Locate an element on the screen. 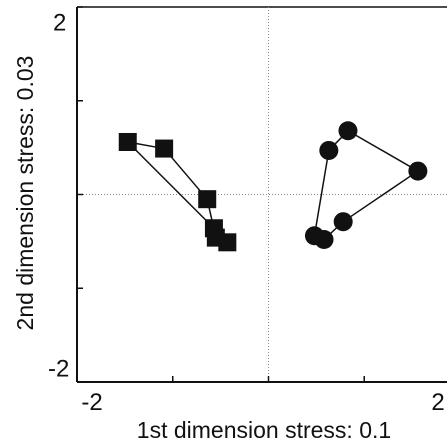  y-tick-label-bottom: -2 is located at coordinates (58, 368).